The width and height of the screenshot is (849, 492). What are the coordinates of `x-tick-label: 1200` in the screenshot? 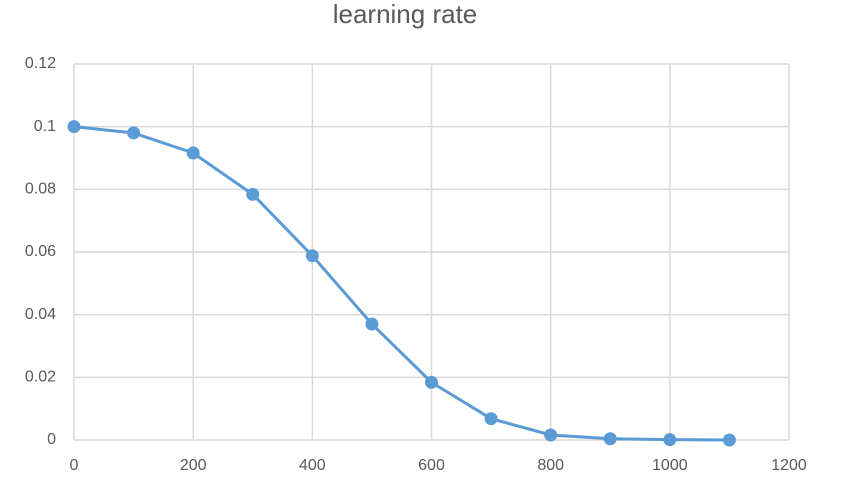 It's located at (789, 465).